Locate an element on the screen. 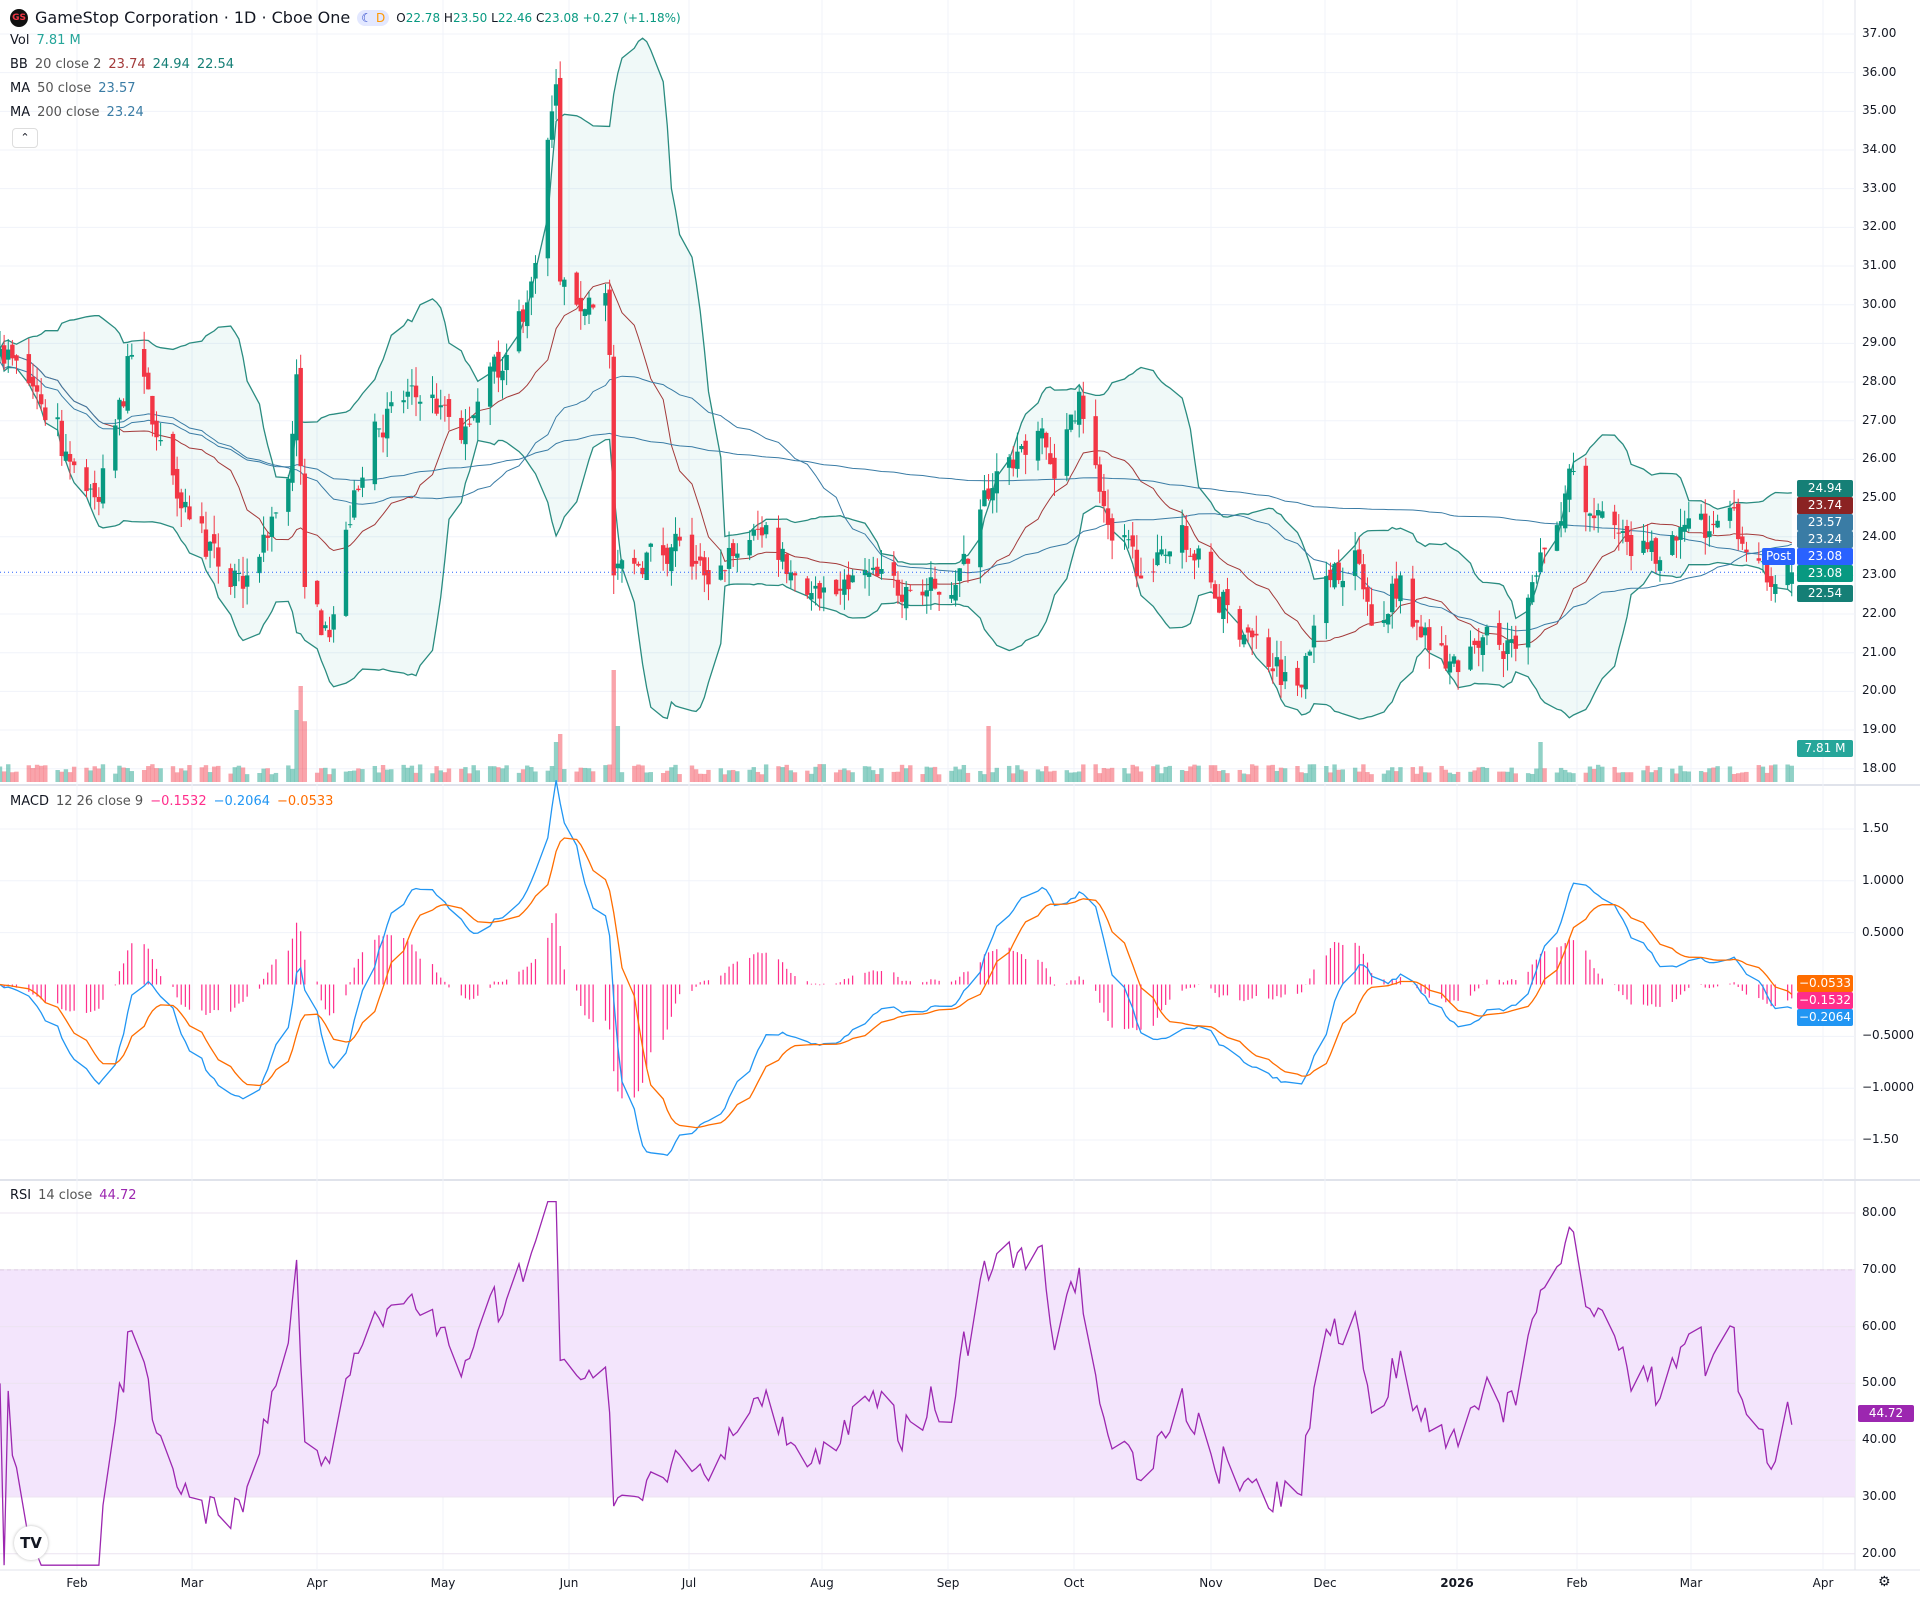  collapse-legend-button: ⌃ is located at coordinates (25, 138).